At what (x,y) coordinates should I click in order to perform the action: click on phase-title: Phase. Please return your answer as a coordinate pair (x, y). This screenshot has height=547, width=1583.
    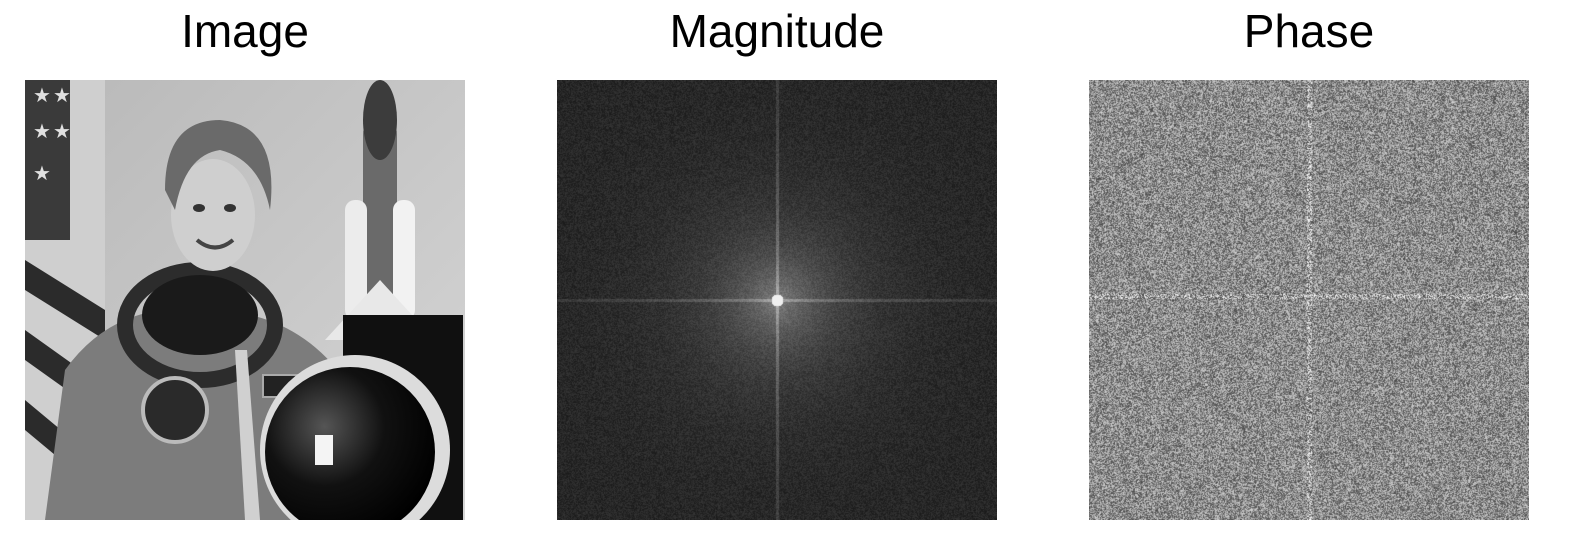
    Looking at the image, I should click on (1309, 31).